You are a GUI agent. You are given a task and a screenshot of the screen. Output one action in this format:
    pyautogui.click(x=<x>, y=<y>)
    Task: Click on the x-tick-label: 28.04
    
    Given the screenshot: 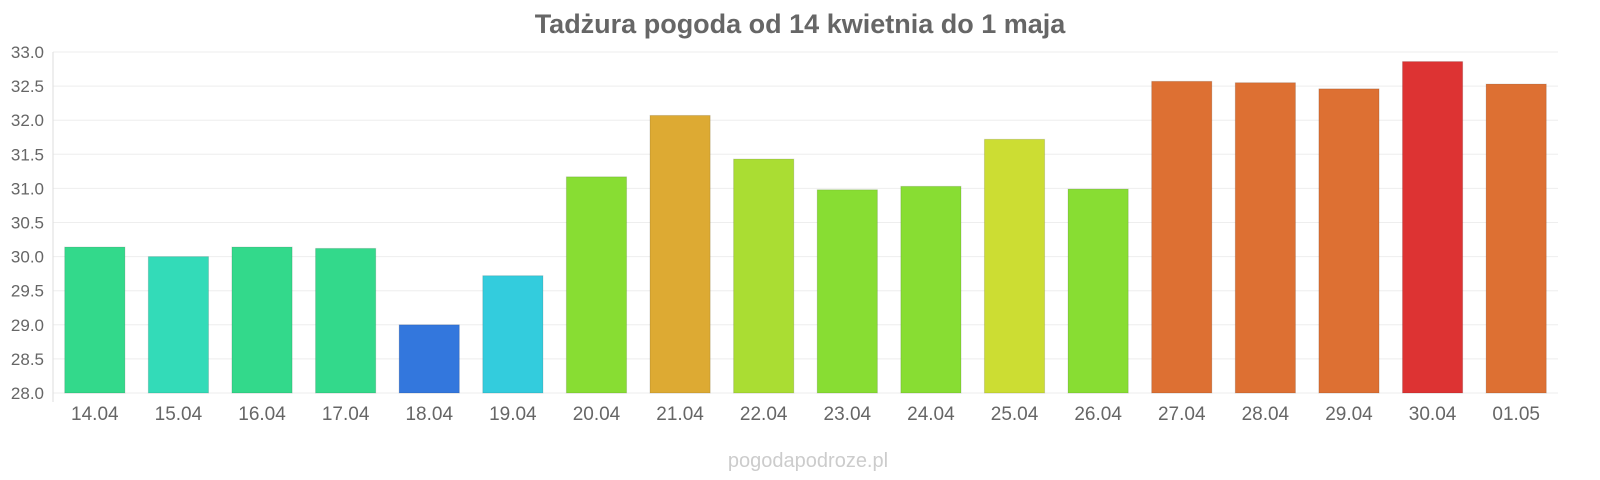 What is the action you would take?
    pyautogui.click(x=1266, y=414)
    